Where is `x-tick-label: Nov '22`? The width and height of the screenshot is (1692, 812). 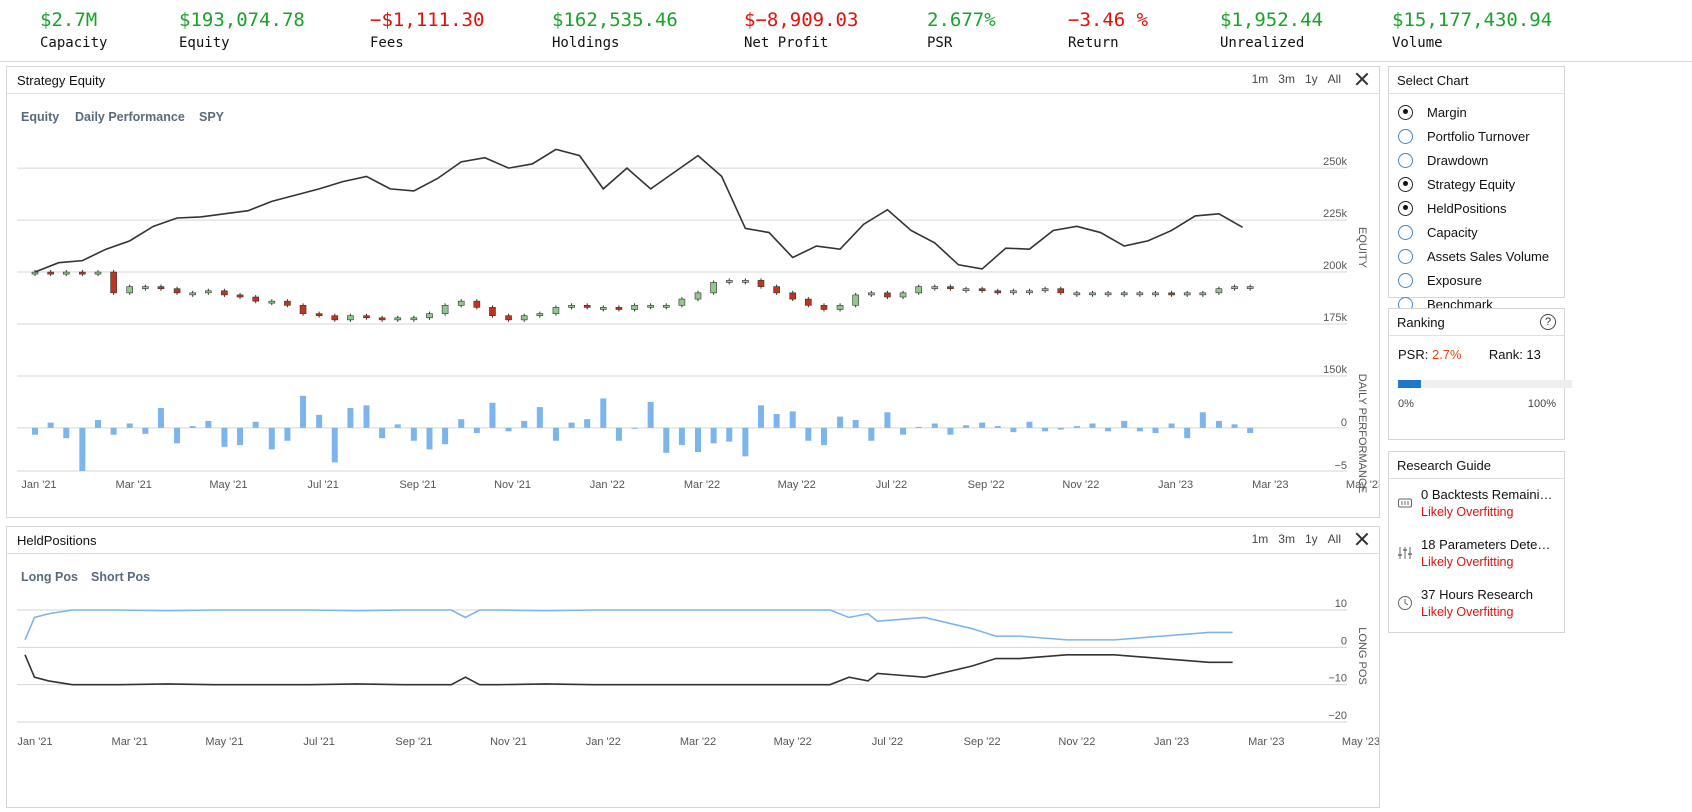 x-tick-label: Nov '22 is located at coordinates (1080, 485).